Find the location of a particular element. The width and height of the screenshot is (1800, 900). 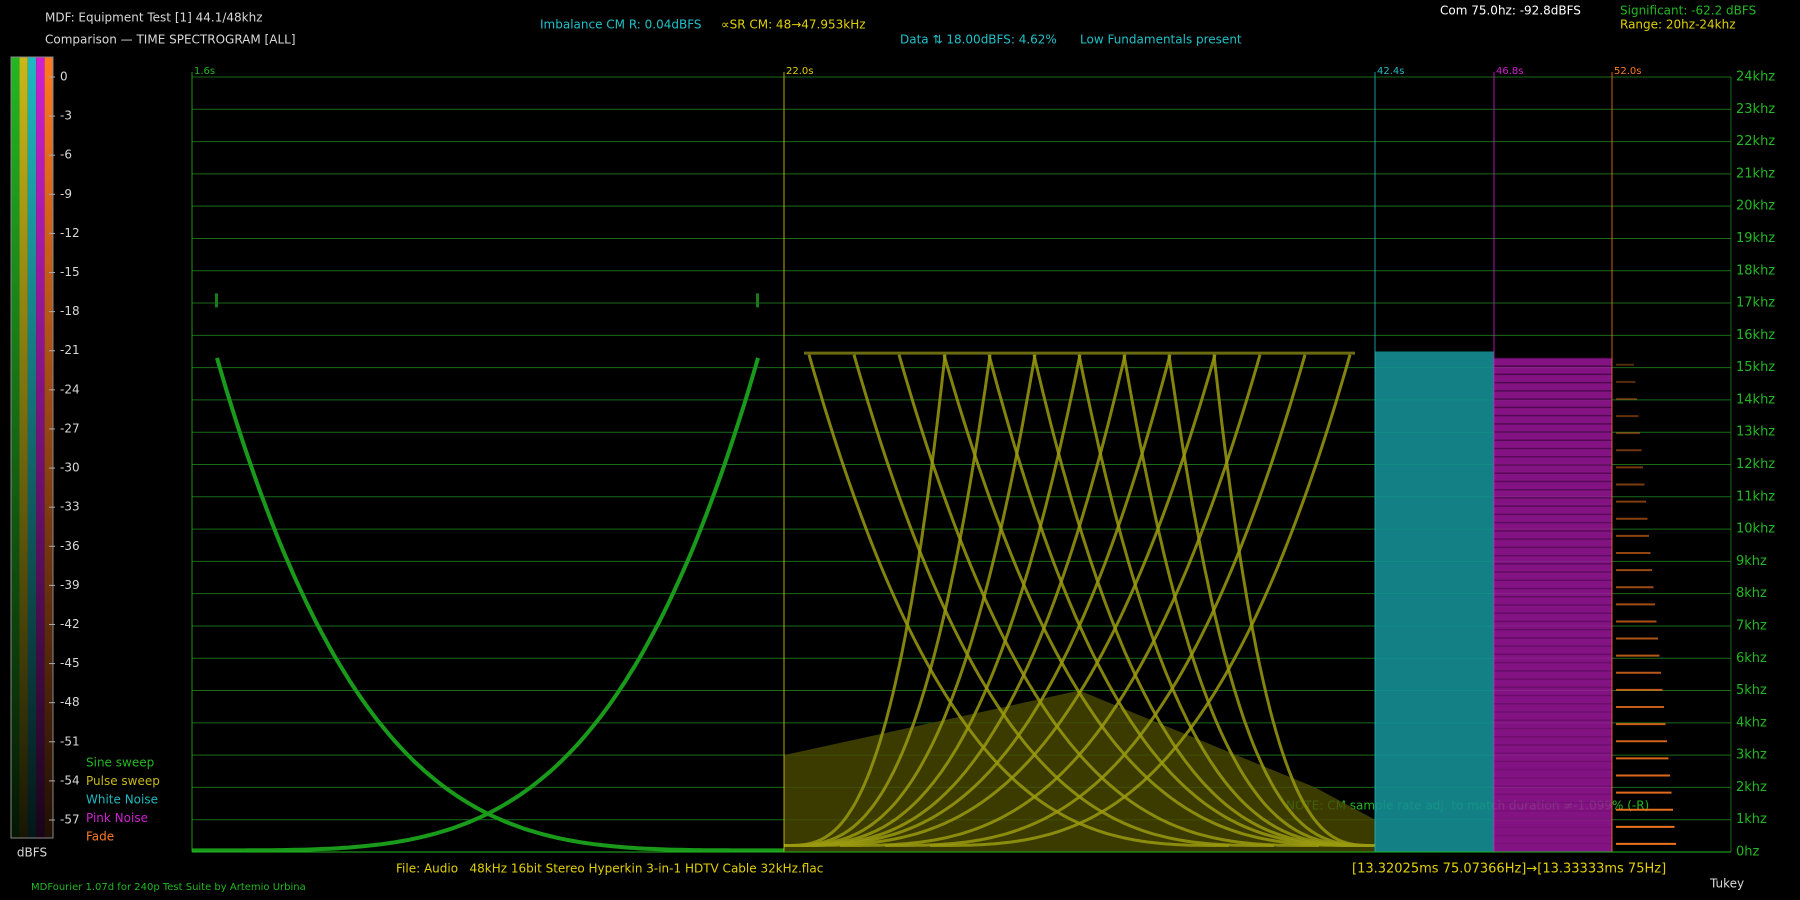

legend-entry: Sine sweep is located at coordinates (120, 763).